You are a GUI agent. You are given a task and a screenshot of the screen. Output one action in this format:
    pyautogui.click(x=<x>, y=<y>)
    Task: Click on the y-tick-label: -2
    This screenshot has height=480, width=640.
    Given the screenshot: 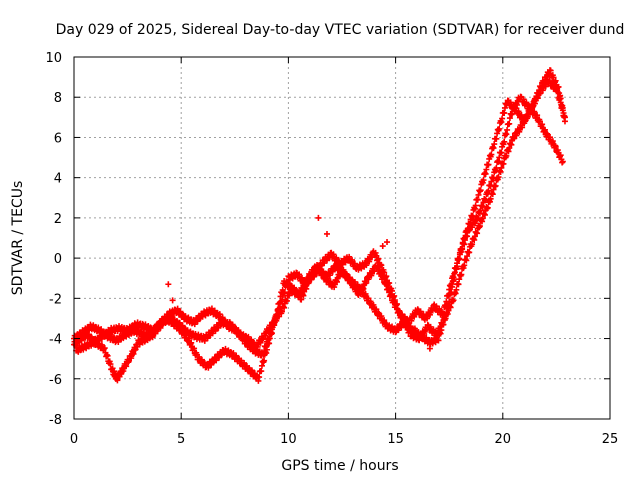 What is the action you would take?
    pyautogui.click(x=55, y=299)
    